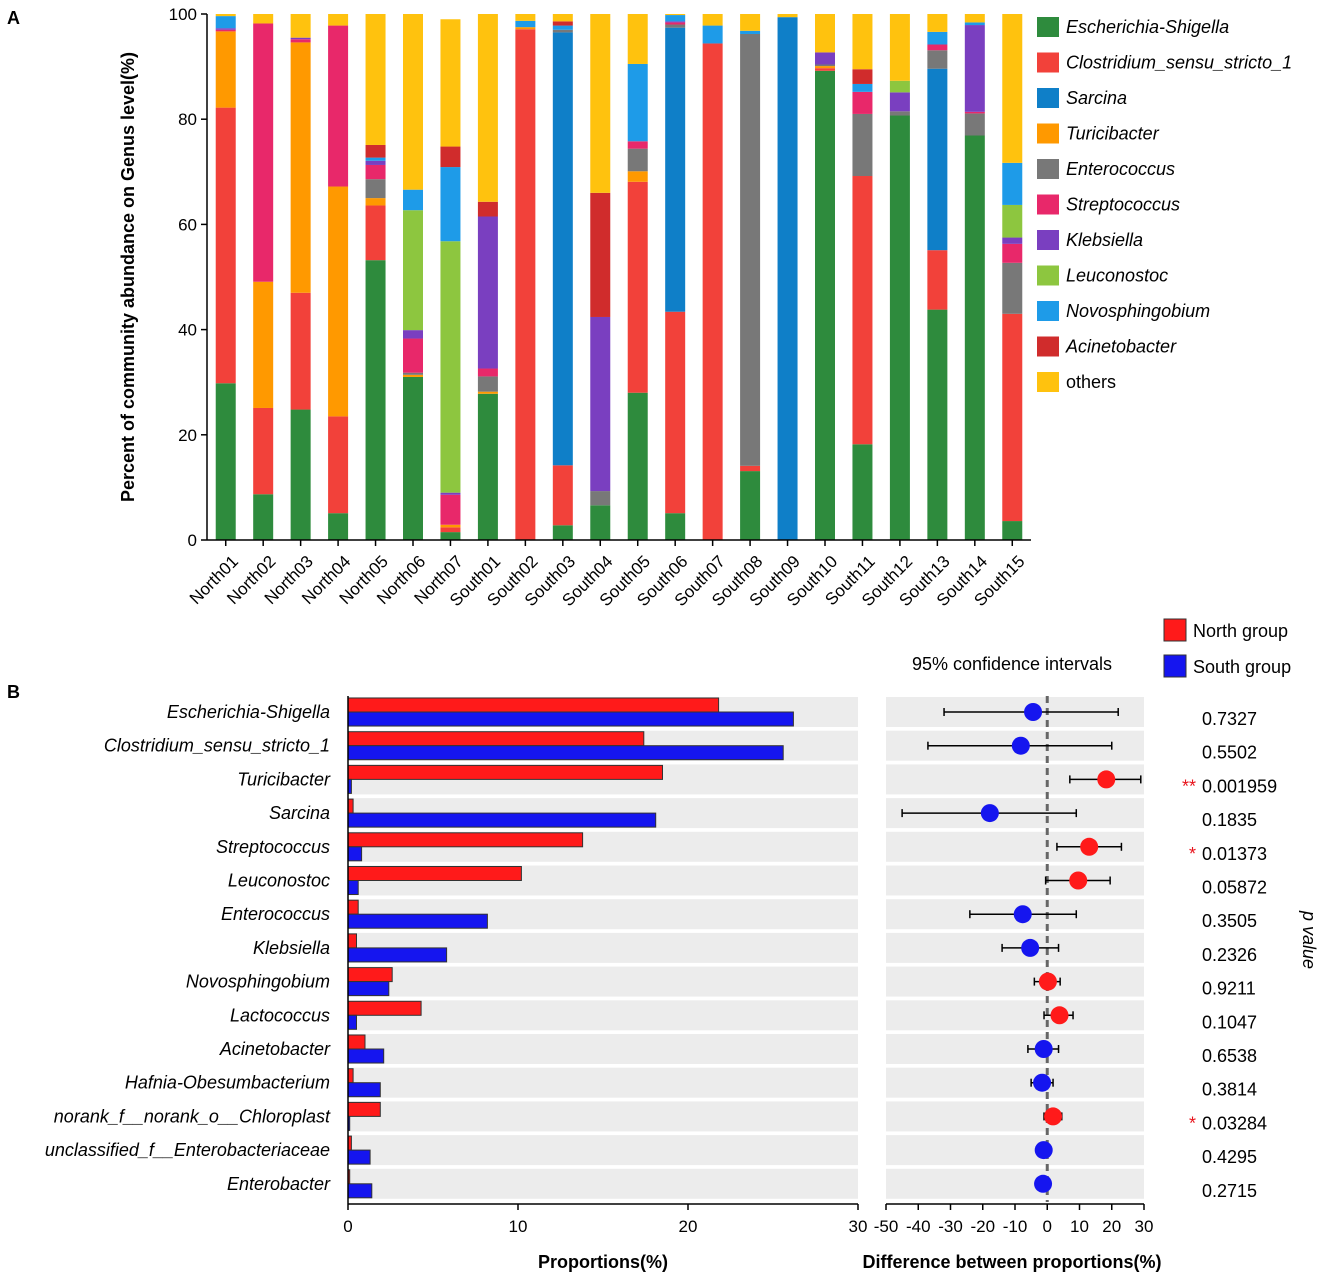 This screenshot has width=1325, height=1277. Describe the element at coordinates (1229, 1056) in the screenshot. I see `p-value-acinetobacter: 0.6538` at that location.